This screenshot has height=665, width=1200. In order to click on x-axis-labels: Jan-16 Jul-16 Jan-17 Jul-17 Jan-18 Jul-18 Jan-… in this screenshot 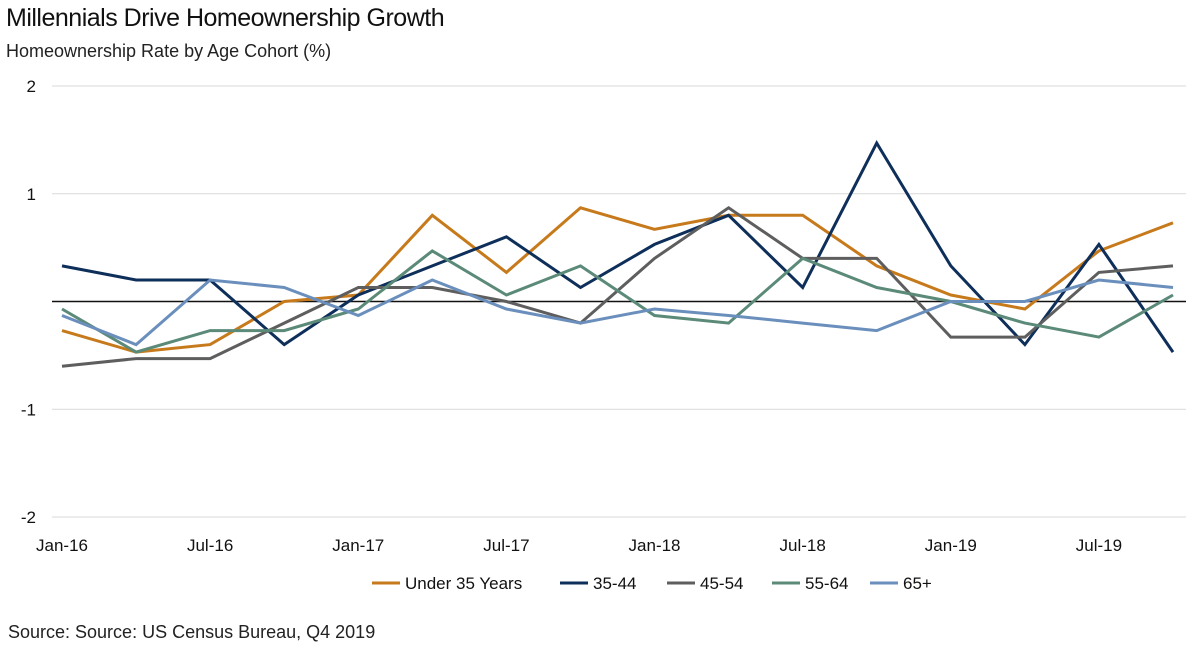, I will do `click(579, 545)`.